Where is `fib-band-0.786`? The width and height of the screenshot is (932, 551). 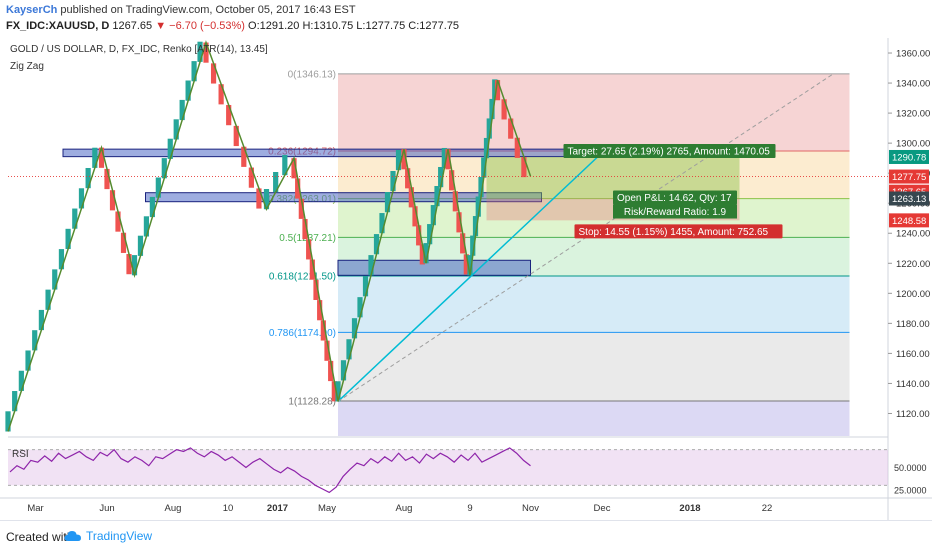 fib-band-0.786 is located at coordinates (594, 367).